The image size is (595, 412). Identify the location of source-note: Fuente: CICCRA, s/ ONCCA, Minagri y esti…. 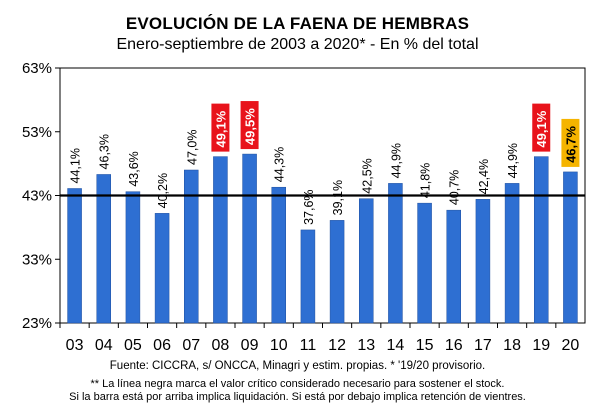
(297, 366).